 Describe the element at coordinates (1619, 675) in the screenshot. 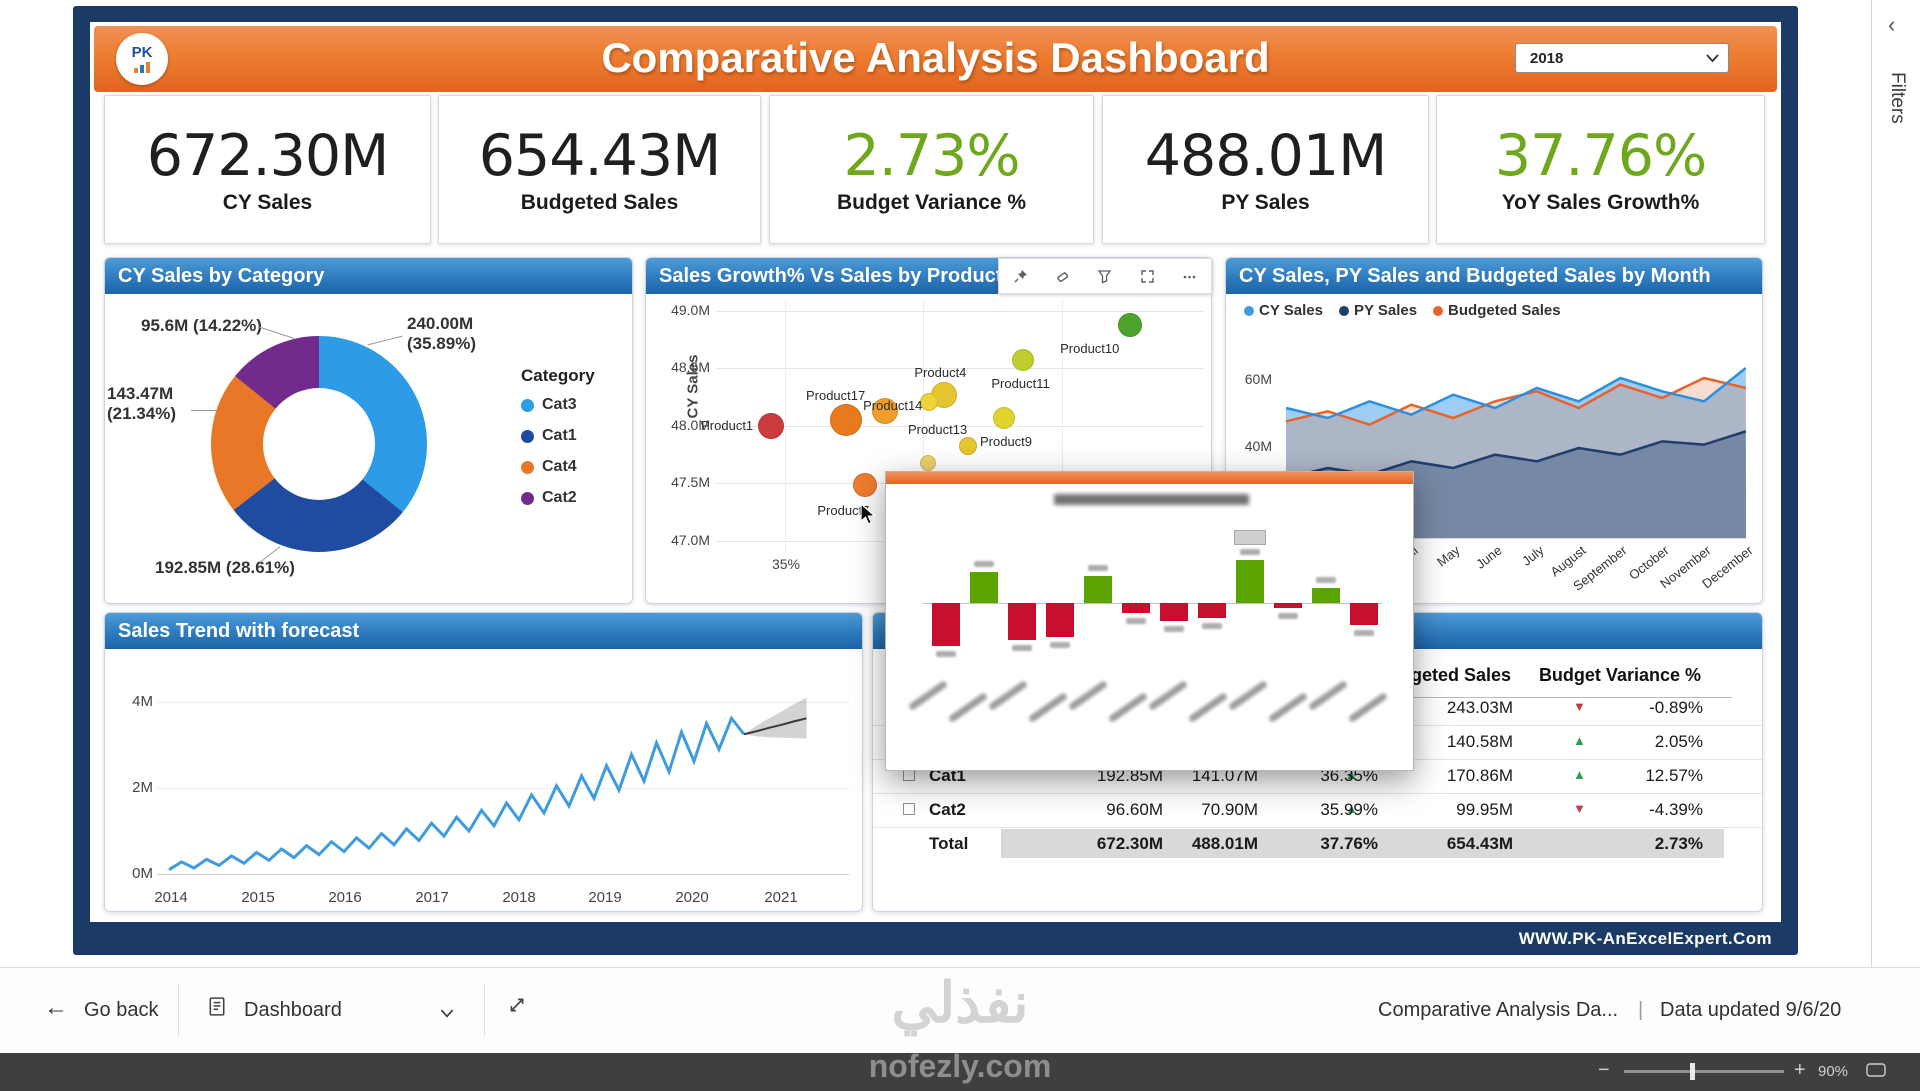

I see `column-header: Budget Variance %` at that location.